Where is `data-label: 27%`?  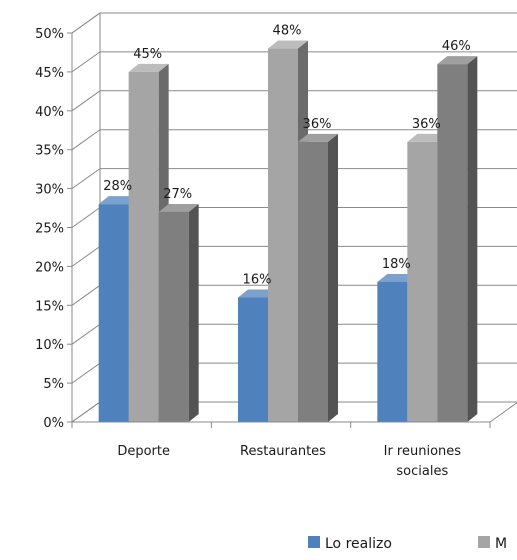
data-label: 27% is located at coordinates (177, 194).